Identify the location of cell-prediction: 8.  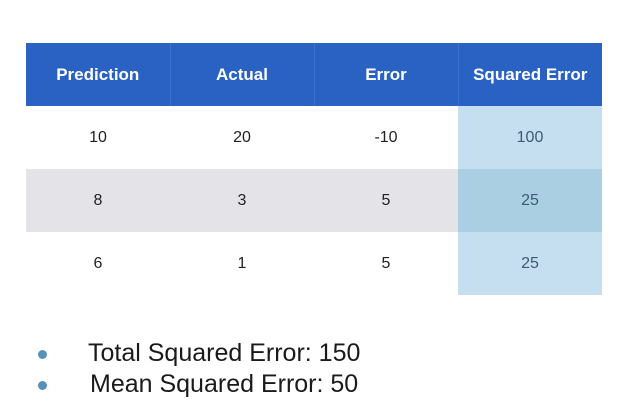
(98, 200).